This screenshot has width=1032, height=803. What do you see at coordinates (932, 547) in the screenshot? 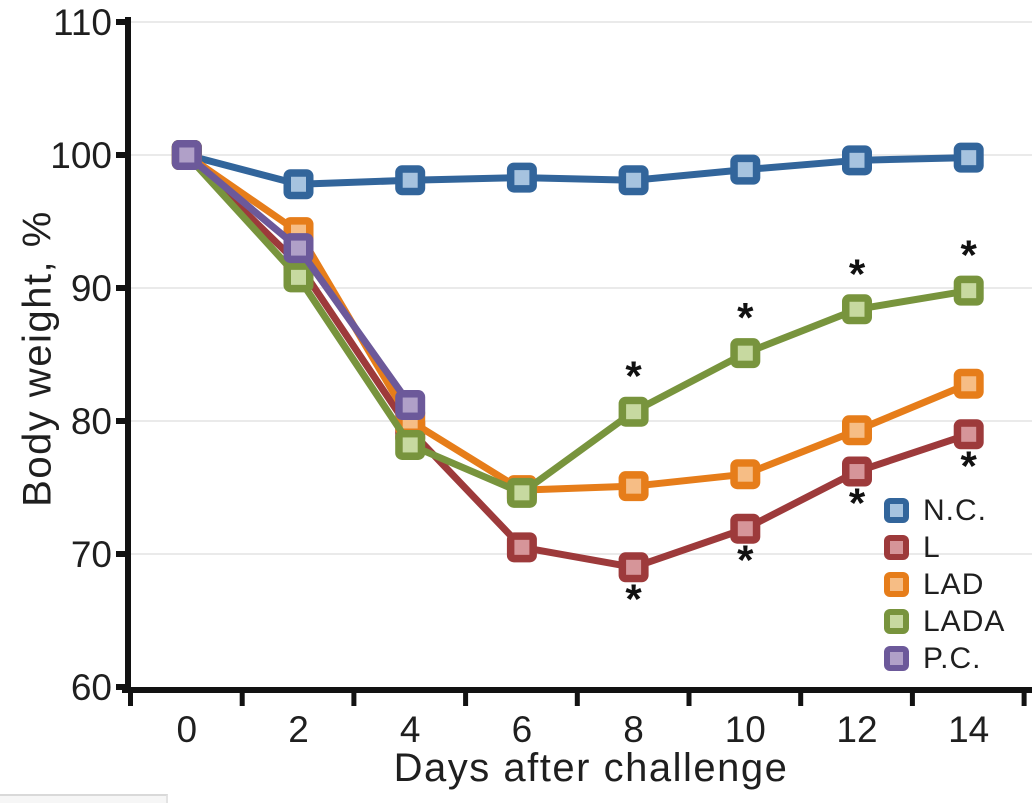
I see `legend-label: L` at bounding box center [932, 547].